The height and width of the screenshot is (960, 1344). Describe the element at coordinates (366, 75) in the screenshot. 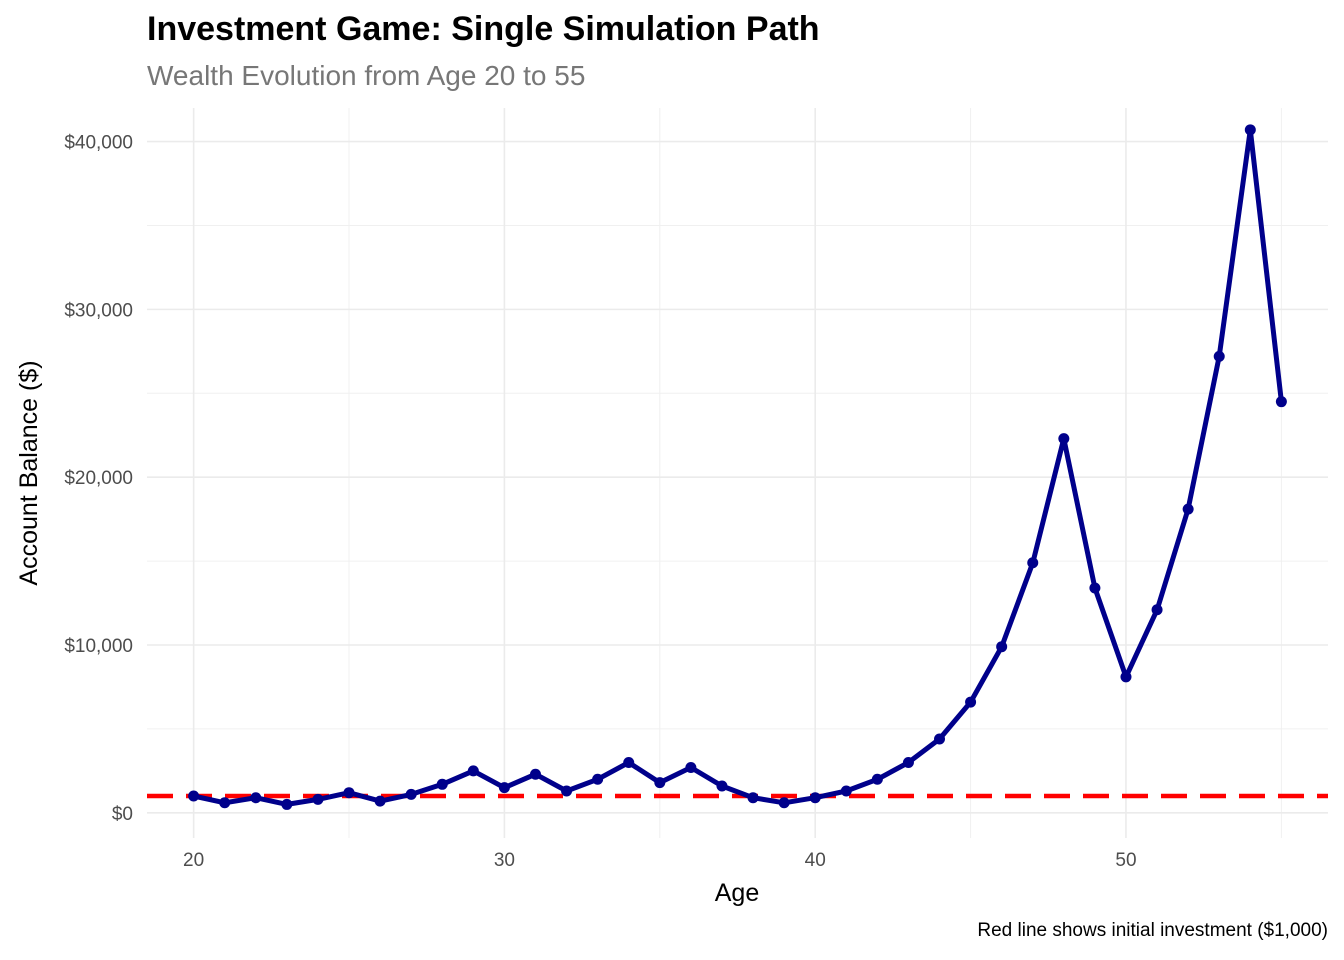

I see `chart-subtitle: Wealth Evolution from Age 20 to 55` at that location.